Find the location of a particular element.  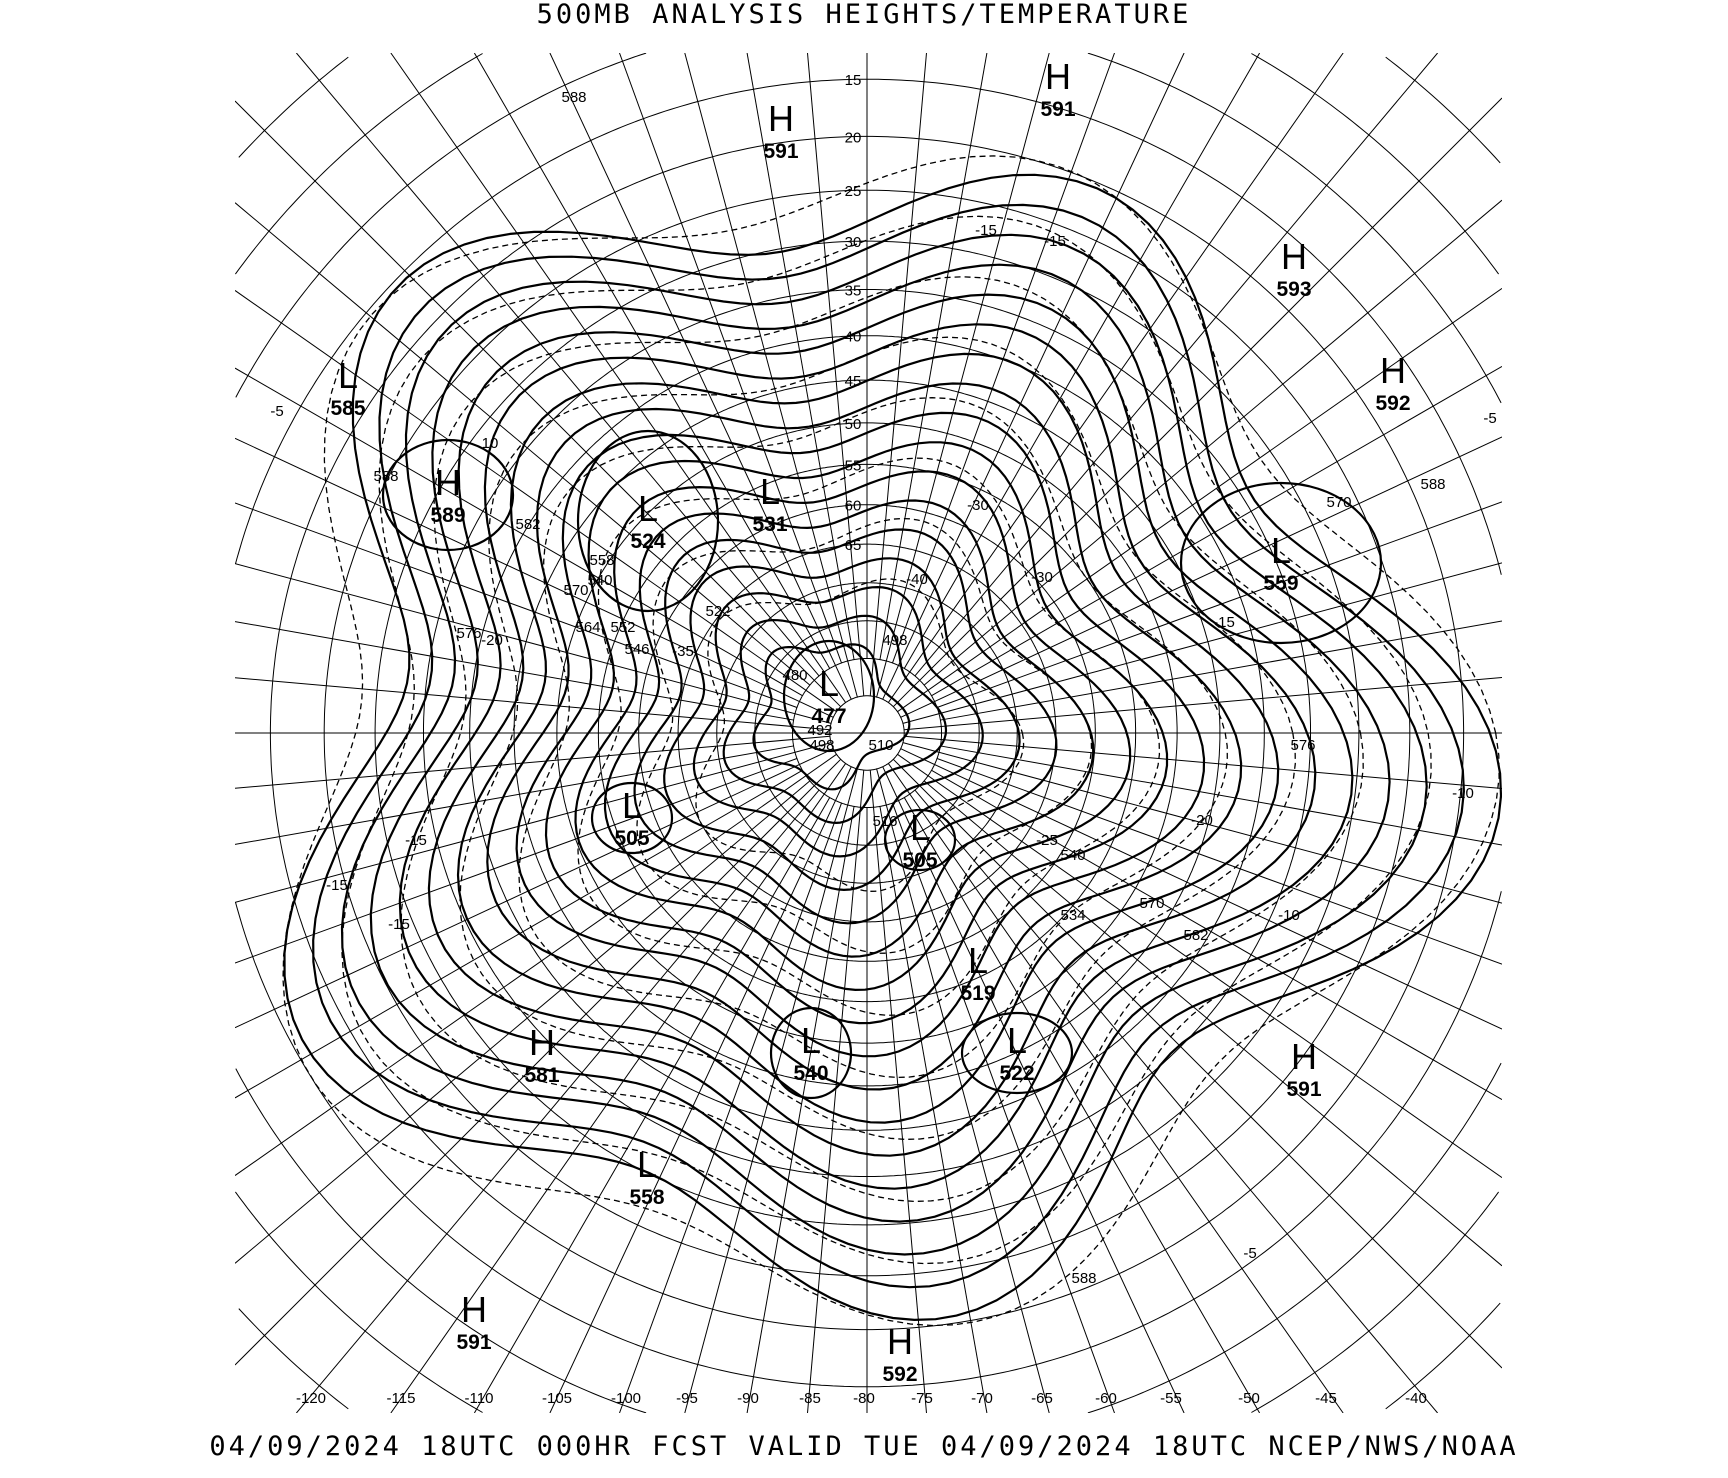

pressure-center-value: 519 is located at coordinates (977, 993).